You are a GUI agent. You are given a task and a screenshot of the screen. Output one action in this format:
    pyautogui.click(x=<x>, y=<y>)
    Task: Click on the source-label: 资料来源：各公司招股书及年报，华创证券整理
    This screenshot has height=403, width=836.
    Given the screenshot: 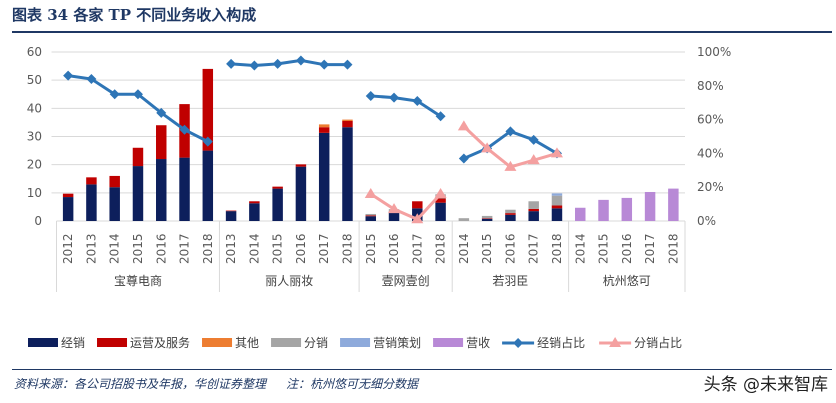 What is the action you would take?
    pyautogui.click(x=140, y=384)
    